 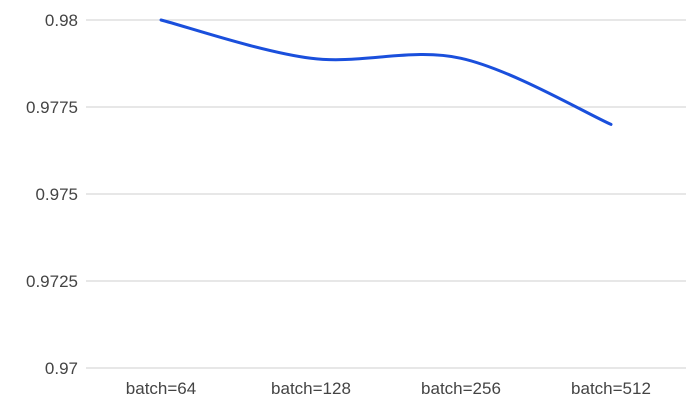 I want to click on x-tick-label: batch=256, so click(x=461, y=388).